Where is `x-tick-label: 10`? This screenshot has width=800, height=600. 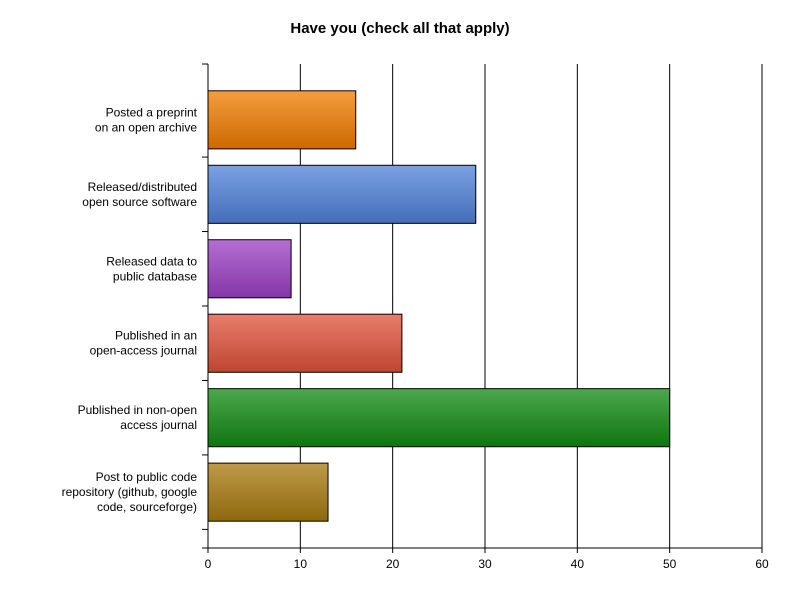
x-tick-label: 10 is located at coordinates (301, 564).